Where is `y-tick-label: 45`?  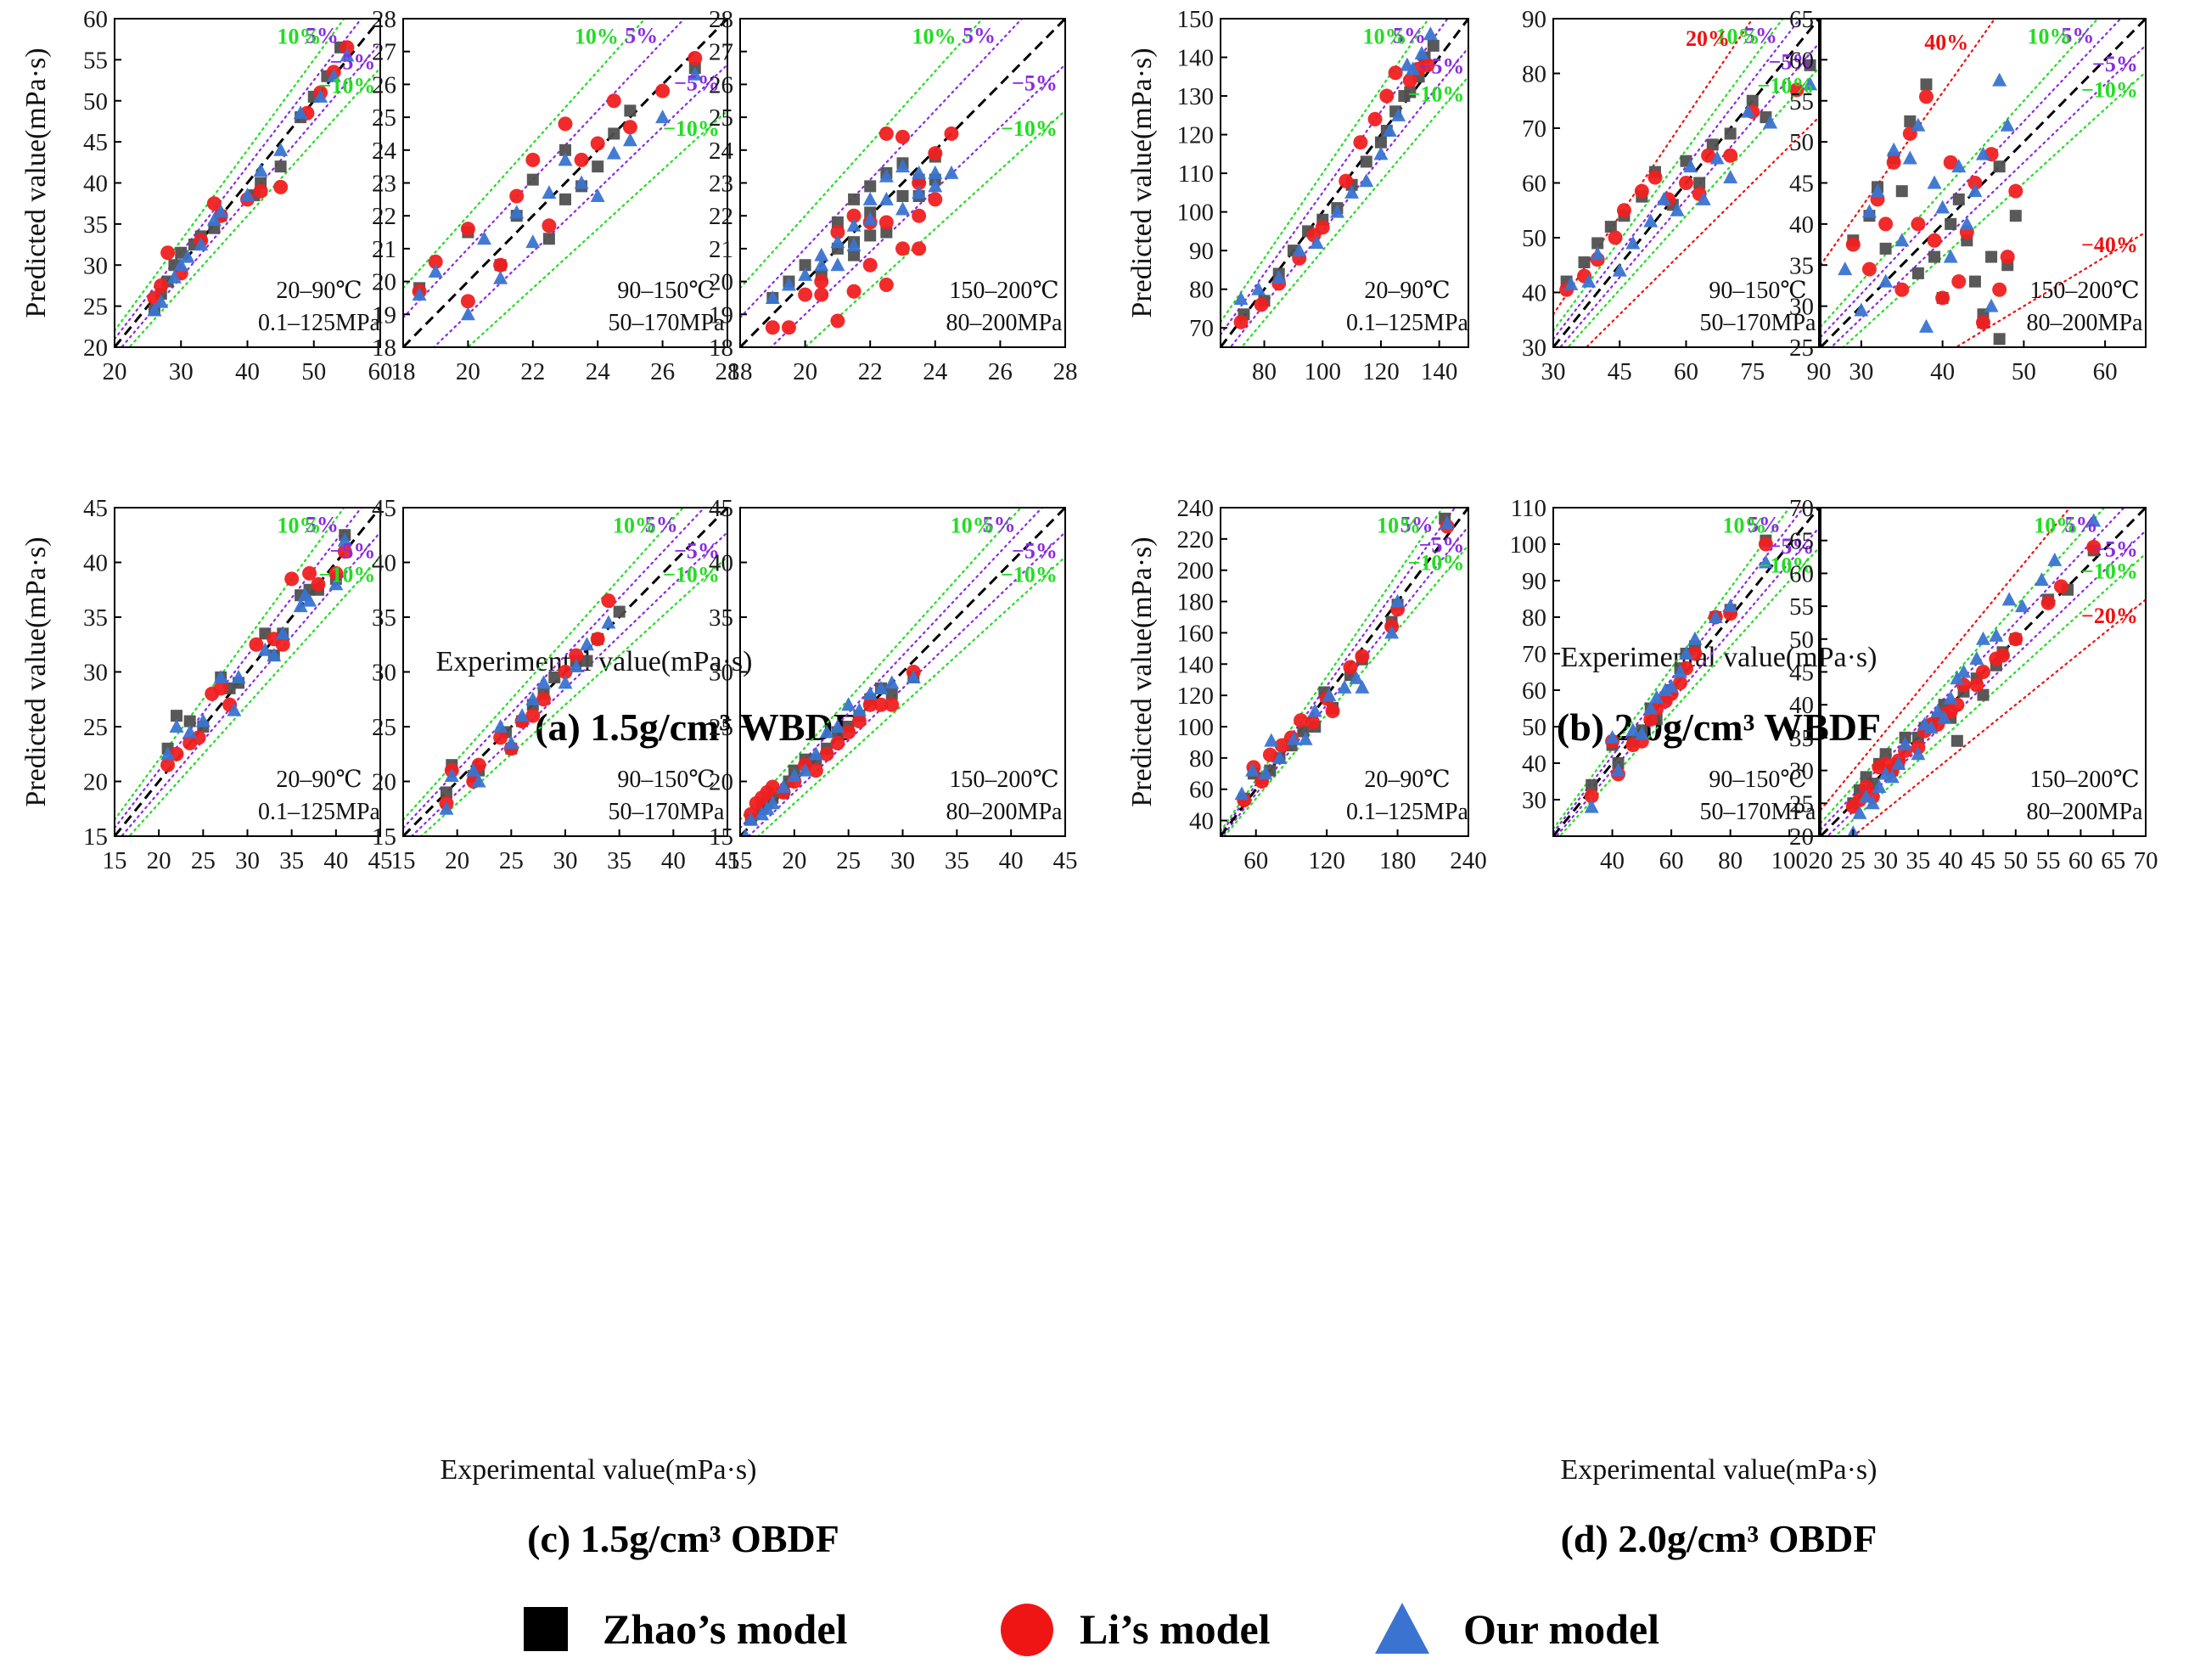
y-tick-label: 45 is located at coordinates (1801, 185).